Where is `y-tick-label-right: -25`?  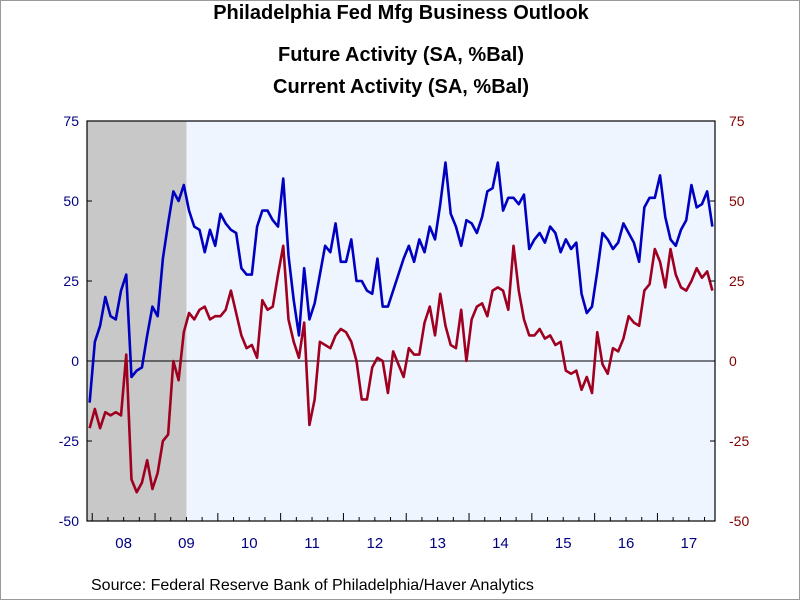
y-tick-label-right: -25 is located at coordinates (739, 441).